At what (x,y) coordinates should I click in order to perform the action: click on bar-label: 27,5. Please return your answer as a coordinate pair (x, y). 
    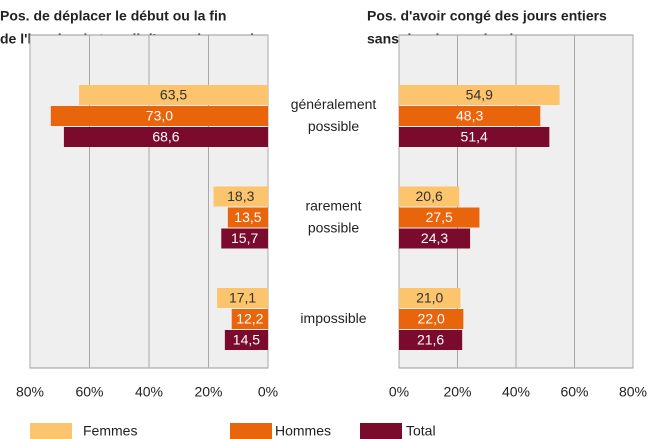
    Looking at the image, I should click on (439, 217).